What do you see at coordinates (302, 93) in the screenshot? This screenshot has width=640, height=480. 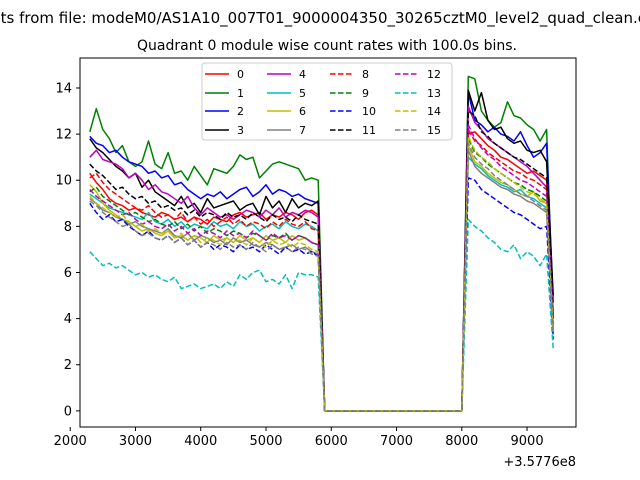 I see `legend-label-5: 5` at bounding box center [302, 93].